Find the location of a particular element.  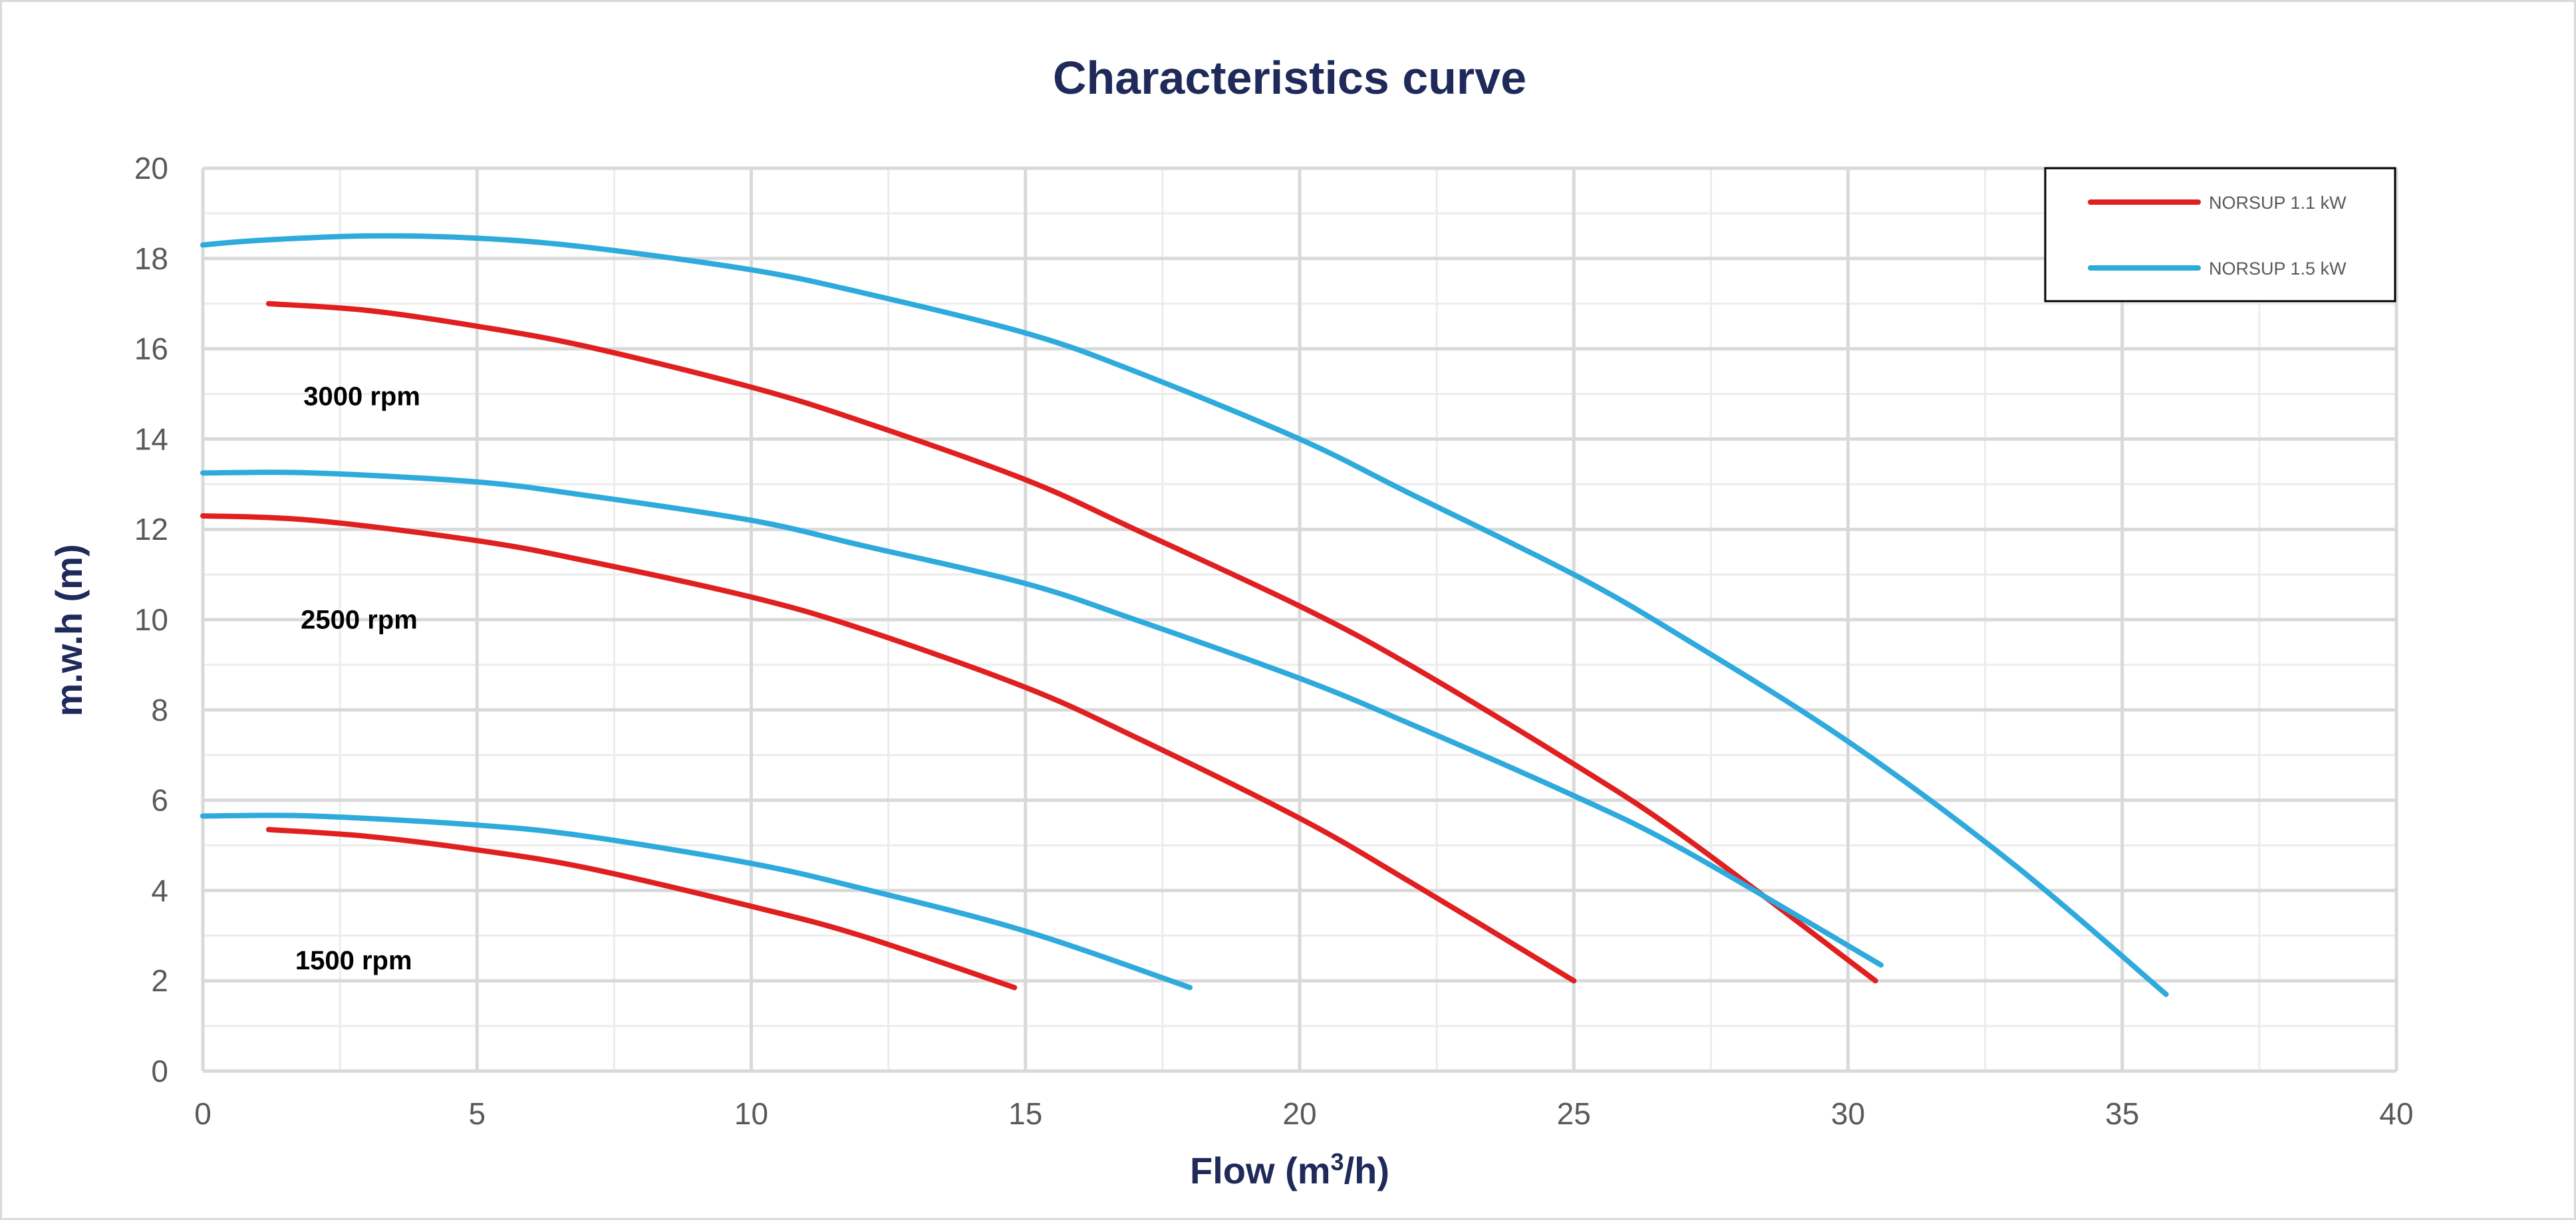

y-tick-label: 16 is located at coordinates (151, 349).